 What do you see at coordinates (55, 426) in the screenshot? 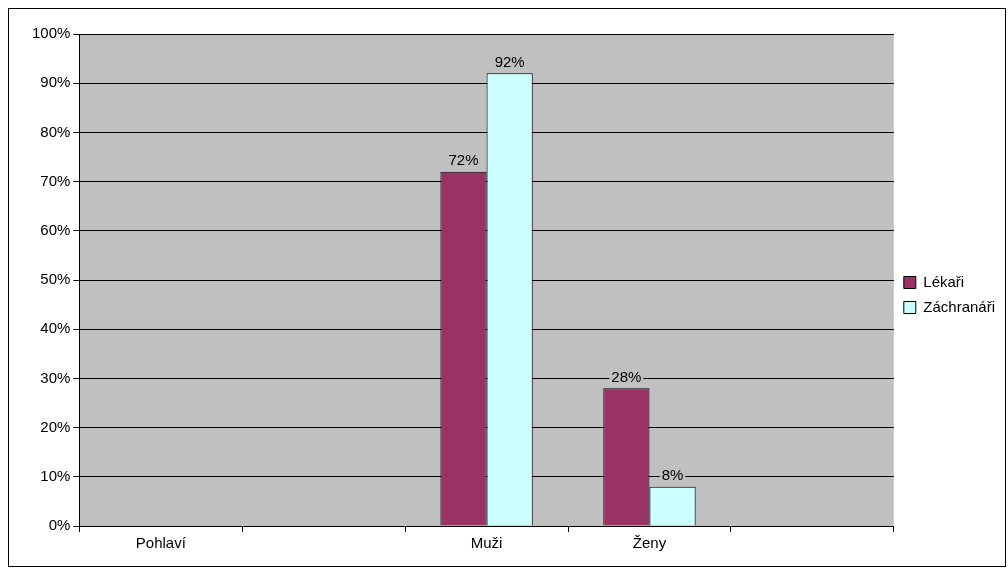
I see `y-tick-label: 20%` at bounding box center [55, 426].